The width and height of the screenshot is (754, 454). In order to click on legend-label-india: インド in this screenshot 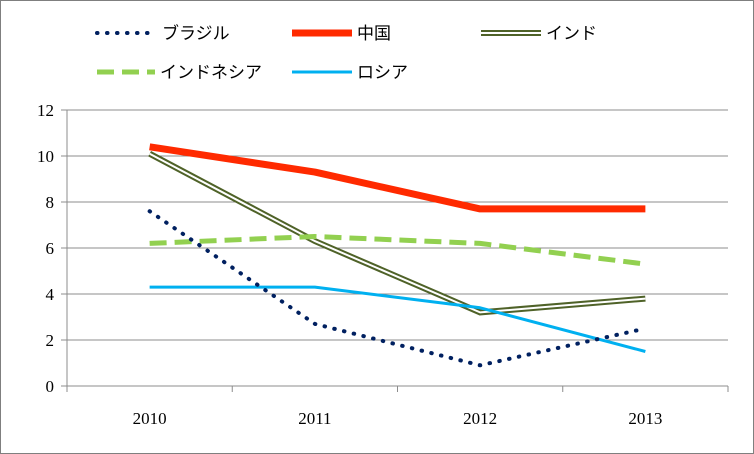, I will do `click(571, 34)`.